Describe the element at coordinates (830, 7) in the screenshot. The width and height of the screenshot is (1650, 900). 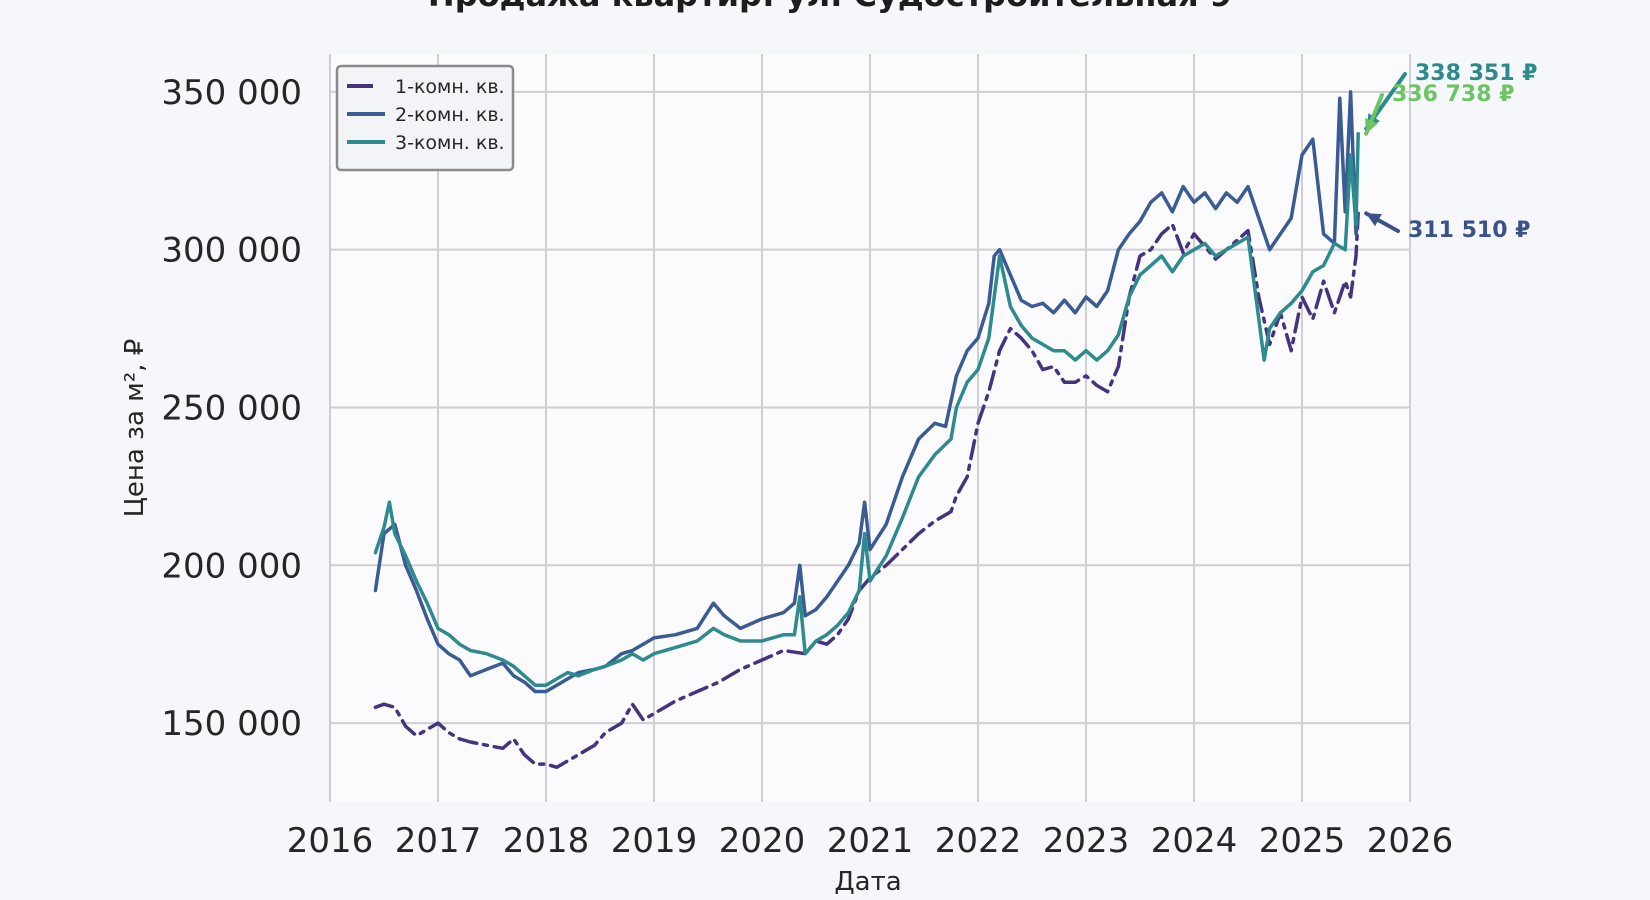
I see `chart-title: Продажа квартир: ул. Судостроительная 9` at that location.